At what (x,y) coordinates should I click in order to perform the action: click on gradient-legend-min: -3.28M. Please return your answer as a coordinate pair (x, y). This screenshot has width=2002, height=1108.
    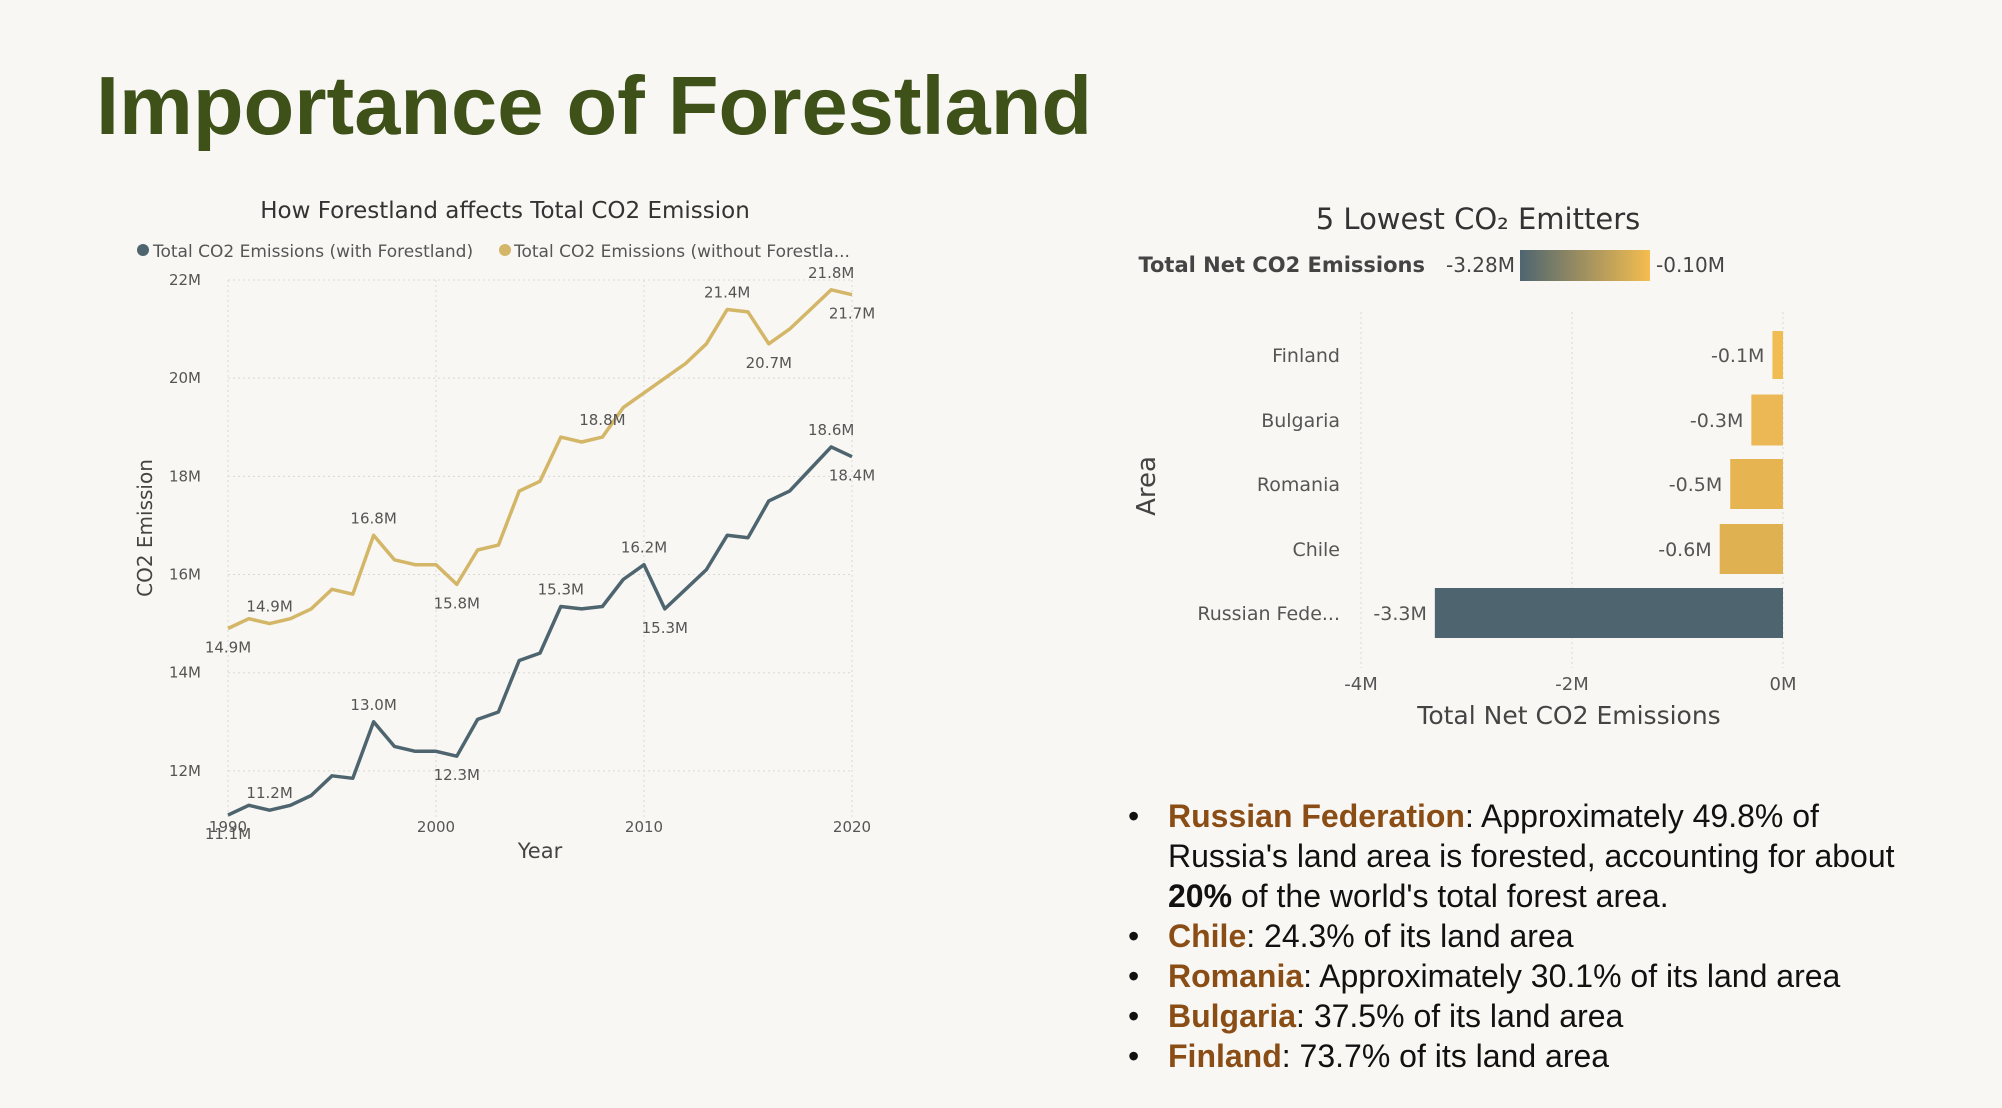
    Looking at the image, I should click on (1480, 265).